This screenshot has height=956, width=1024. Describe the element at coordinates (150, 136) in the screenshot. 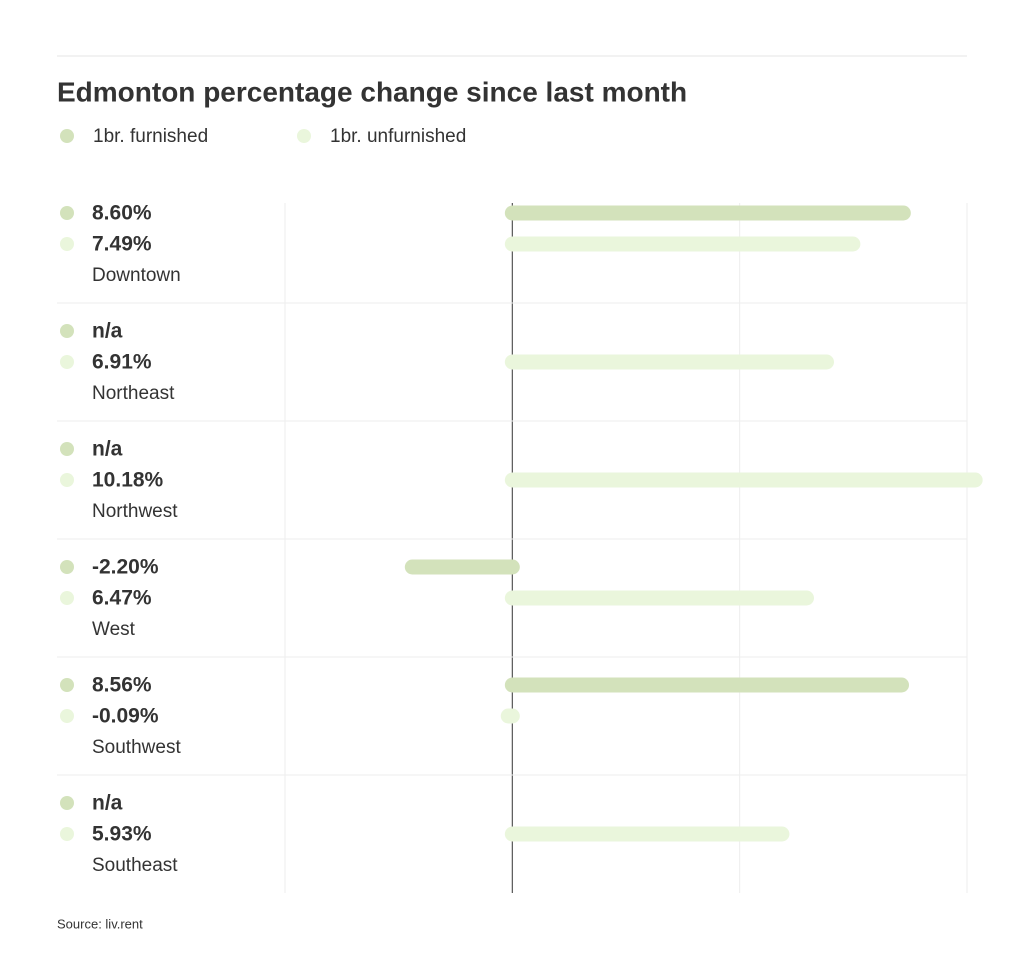

I see `legend-label: 1br. furnished` at that location.